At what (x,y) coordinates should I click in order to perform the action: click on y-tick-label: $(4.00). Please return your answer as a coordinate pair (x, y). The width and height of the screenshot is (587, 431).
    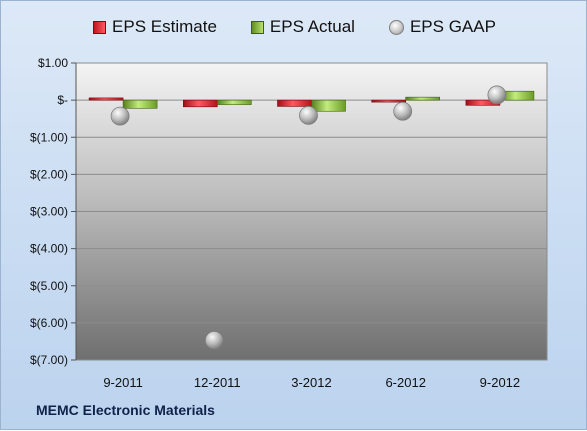
    Looking at the image, I should click on (49, 249).